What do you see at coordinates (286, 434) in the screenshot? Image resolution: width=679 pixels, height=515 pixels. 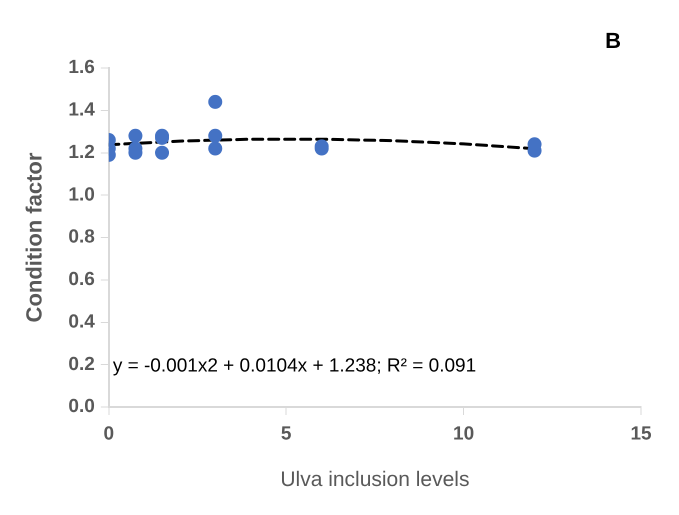 I see `x-tick-label: 5` at bounding box center [286, 434].